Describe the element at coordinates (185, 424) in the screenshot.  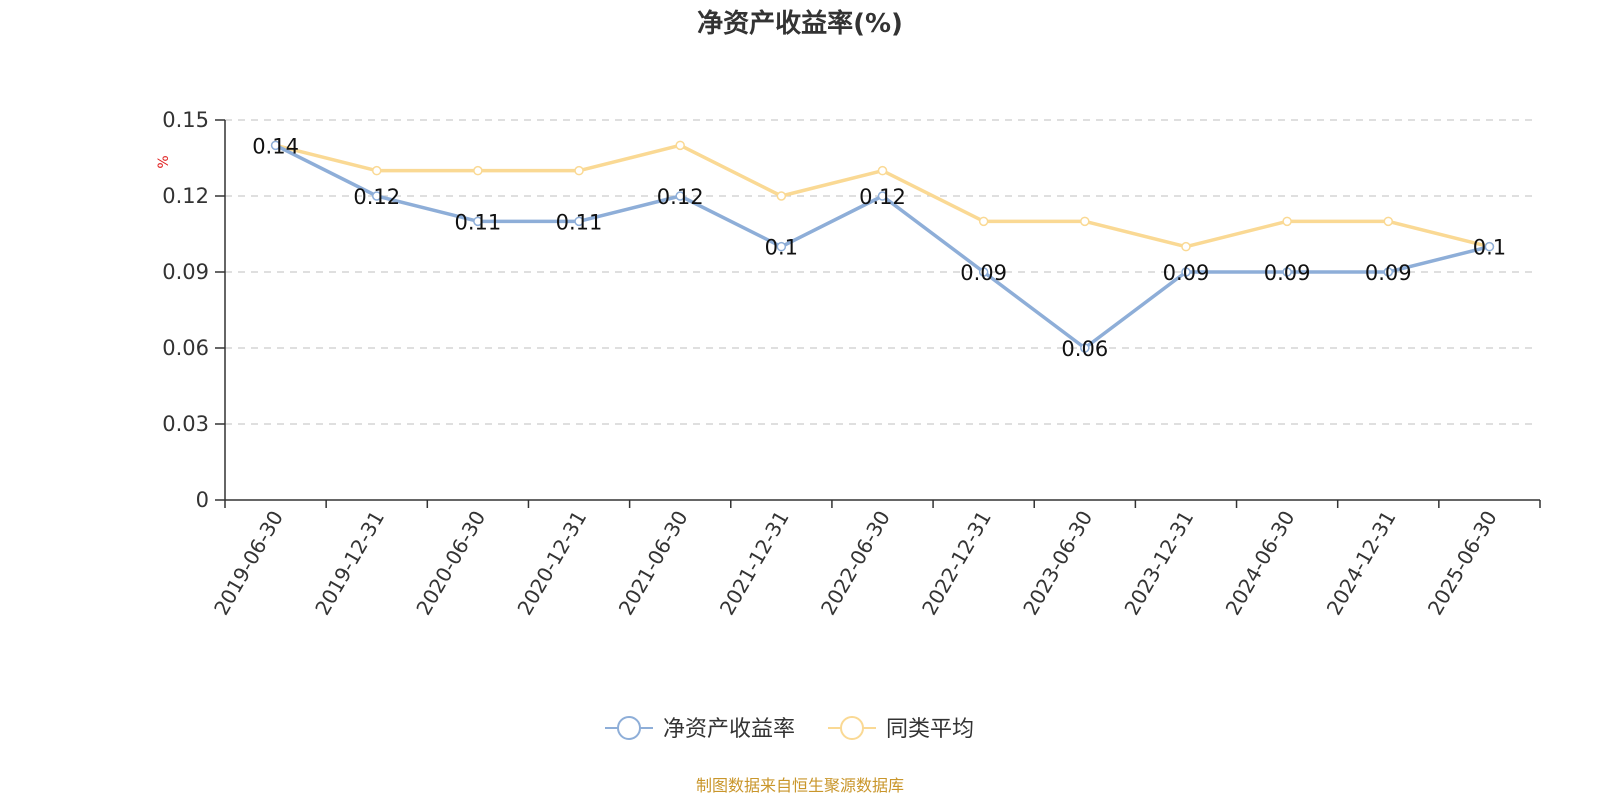
I see `y-tick-label: 0.03` at that location.